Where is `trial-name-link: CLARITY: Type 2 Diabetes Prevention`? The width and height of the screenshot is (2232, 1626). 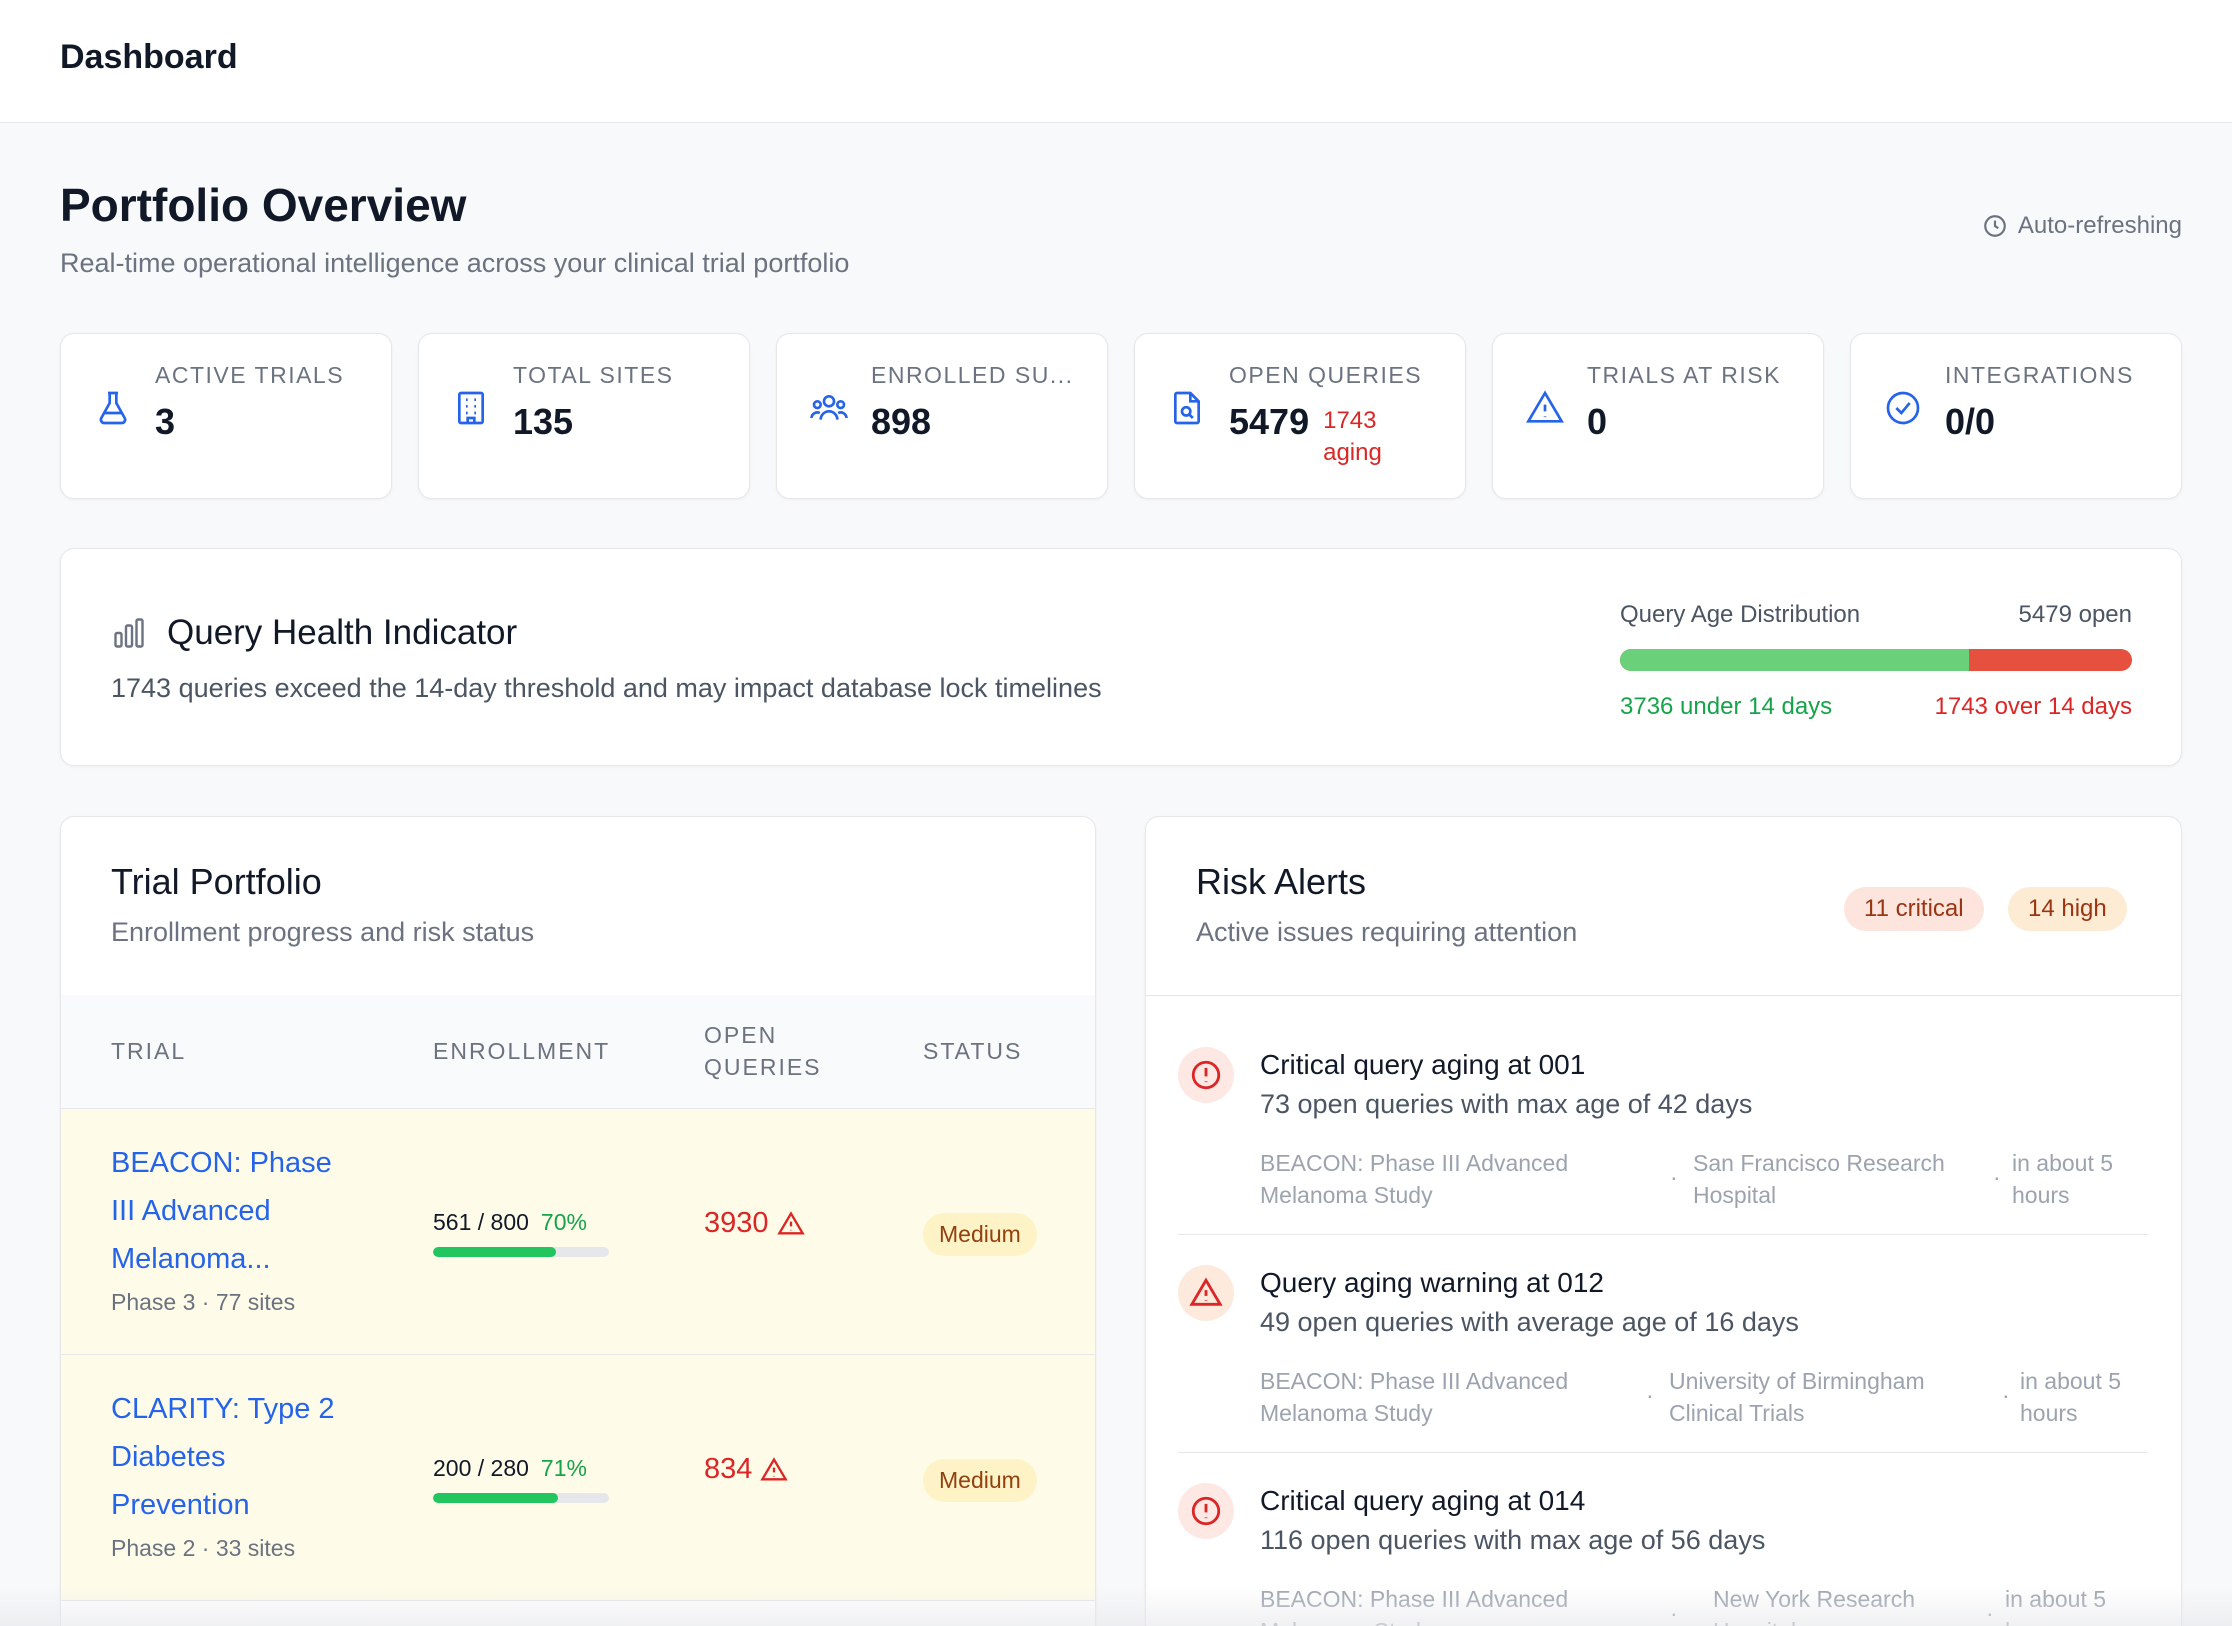
trial-name-link: CLARITY: Type 2 Diabetes Prevention is located at coordinates (223, 1457).